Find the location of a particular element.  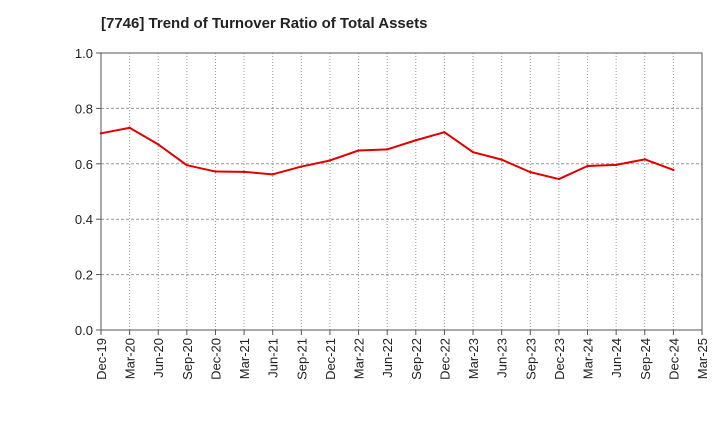

x-tick-label: Mar-21 is located at coordinates (244, 358).